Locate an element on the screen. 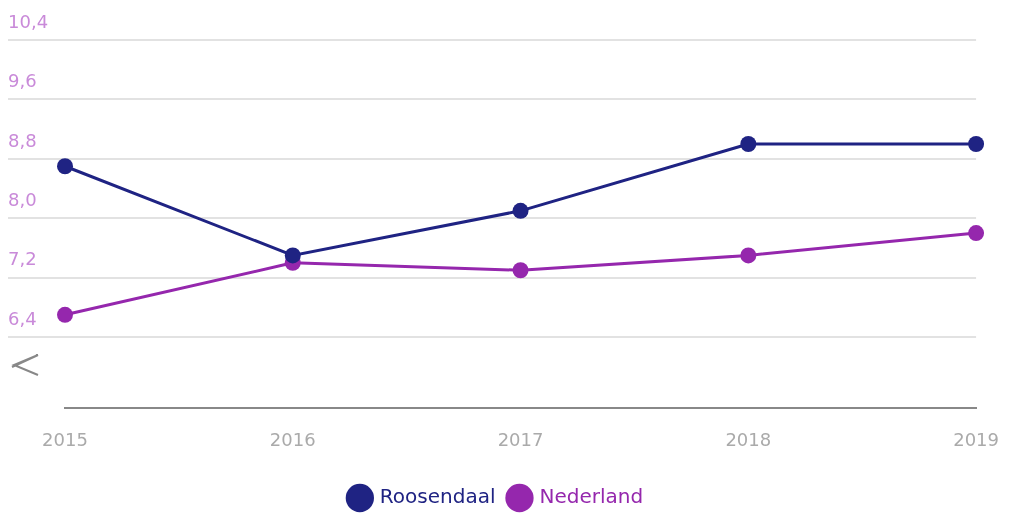 The width and height of the screenshot is (1021, 518). legend-label: Nederland is located at coordinates (591, 496).